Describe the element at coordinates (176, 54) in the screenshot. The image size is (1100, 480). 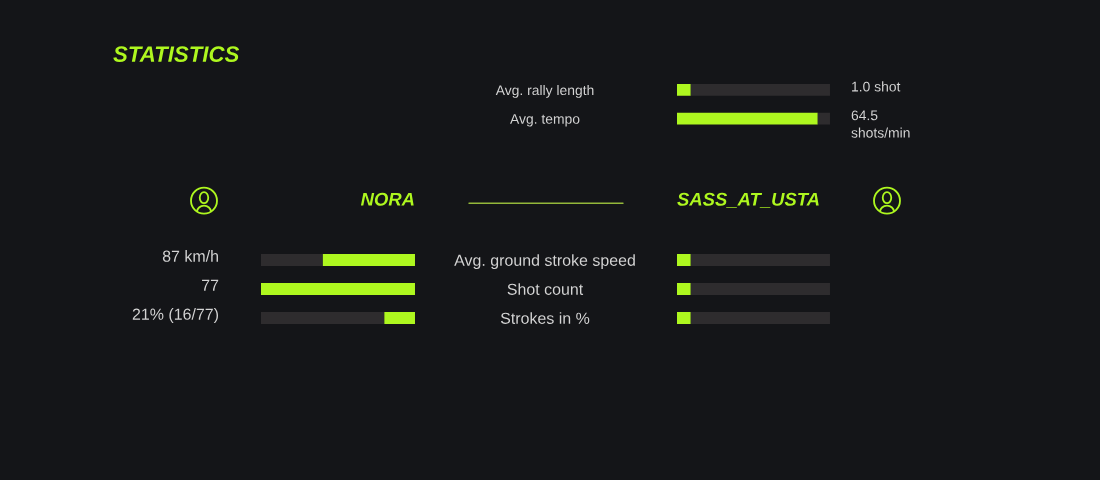
I see `text: STATISTICS` at that location.